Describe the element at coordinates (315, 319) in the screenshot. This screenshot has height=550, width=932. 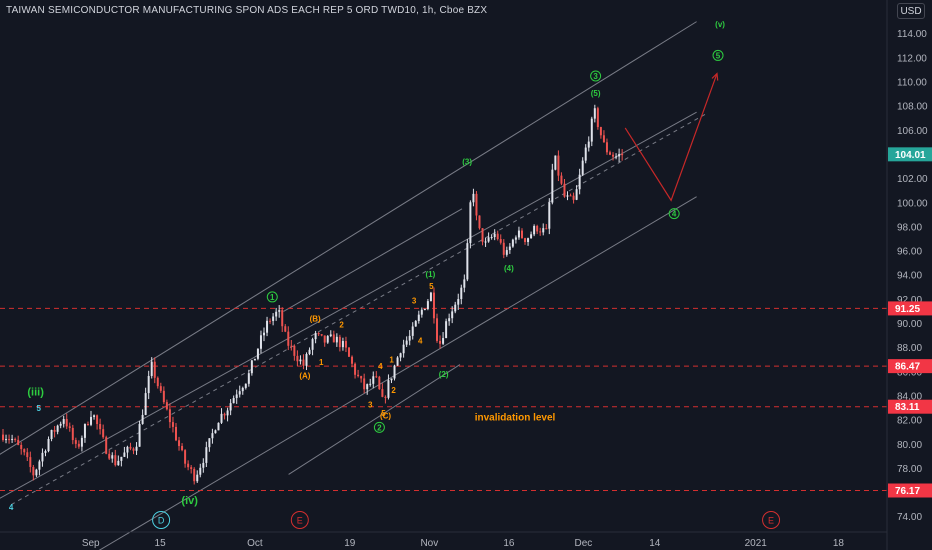
I see `wave-label: (B)` at that location.